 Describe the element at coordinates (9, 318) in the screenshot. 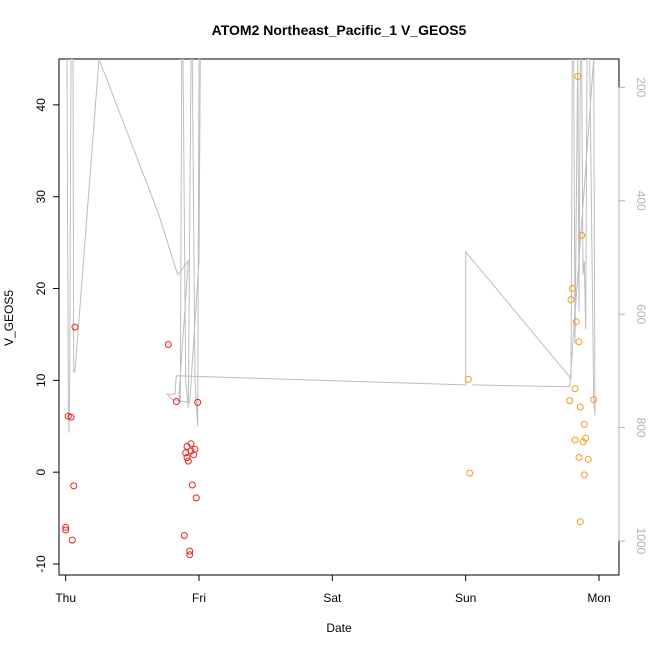

I see `y-axis-label: V_GEOS5` at that location.